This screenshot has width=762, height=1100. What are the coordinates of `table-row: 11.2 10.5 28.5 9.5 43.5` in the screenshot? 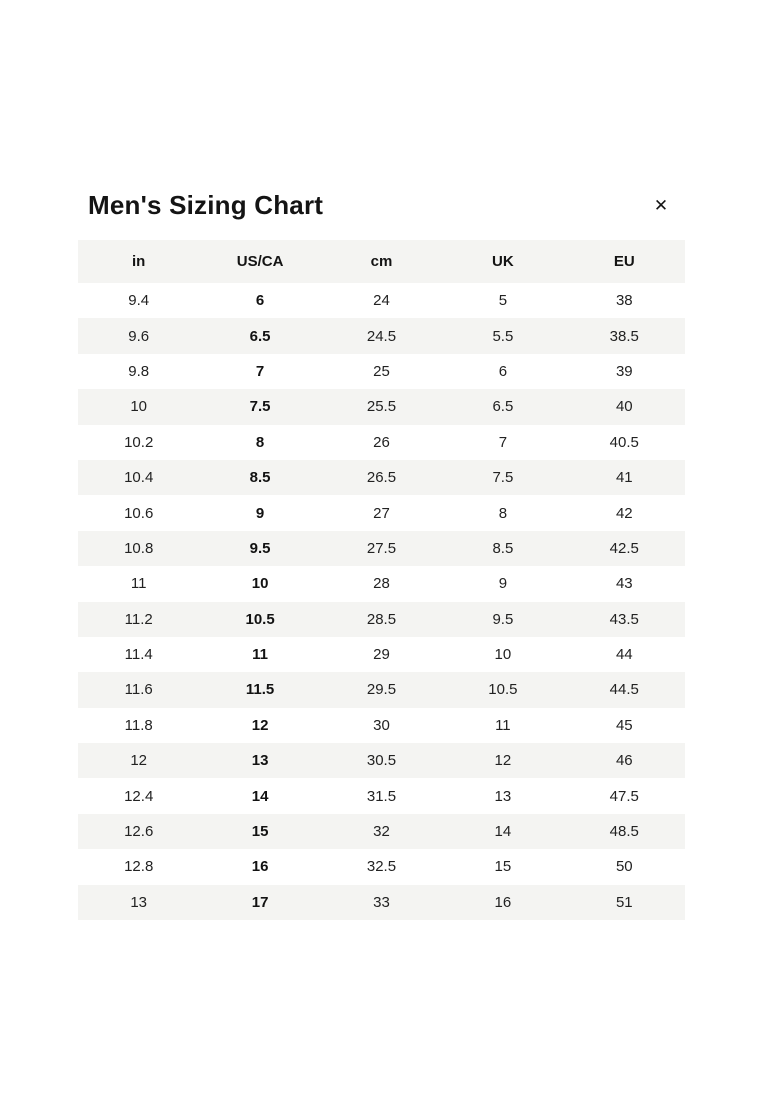 It's located at (381, 619).